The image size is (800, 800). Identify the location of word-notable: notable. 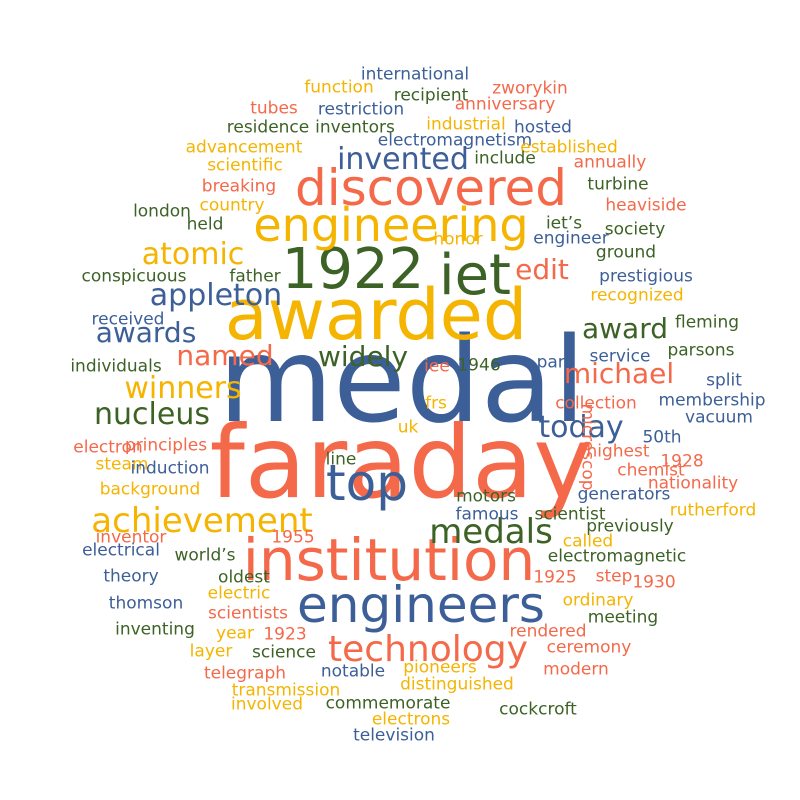
(353, 671).